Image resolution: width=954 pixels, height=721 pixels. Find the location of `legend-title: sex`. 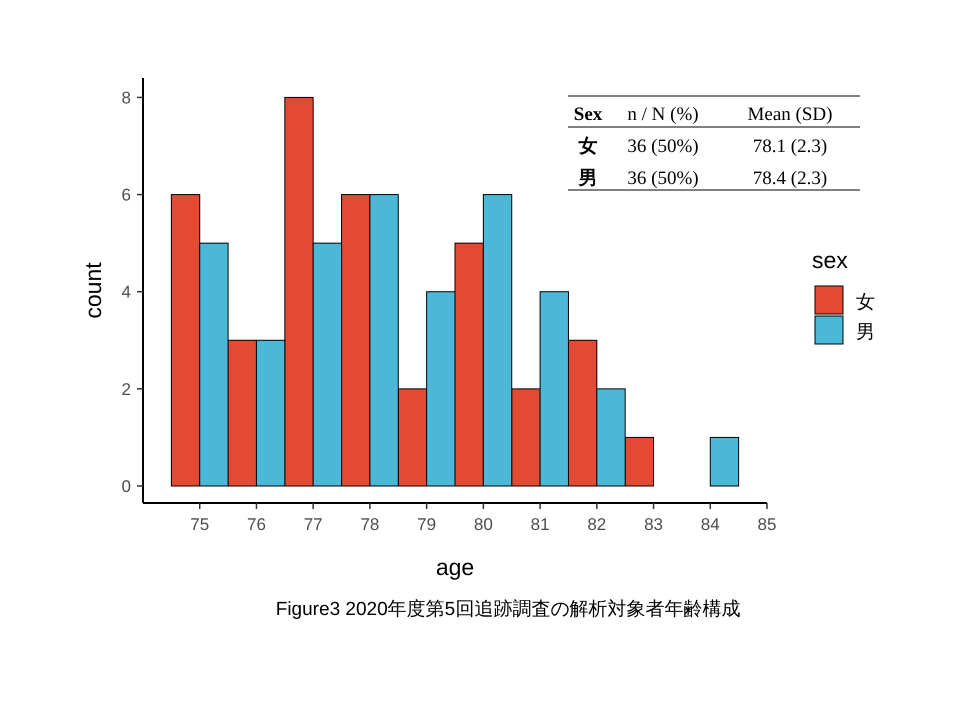

legend-title: sex is located at coordinates (830, 260).